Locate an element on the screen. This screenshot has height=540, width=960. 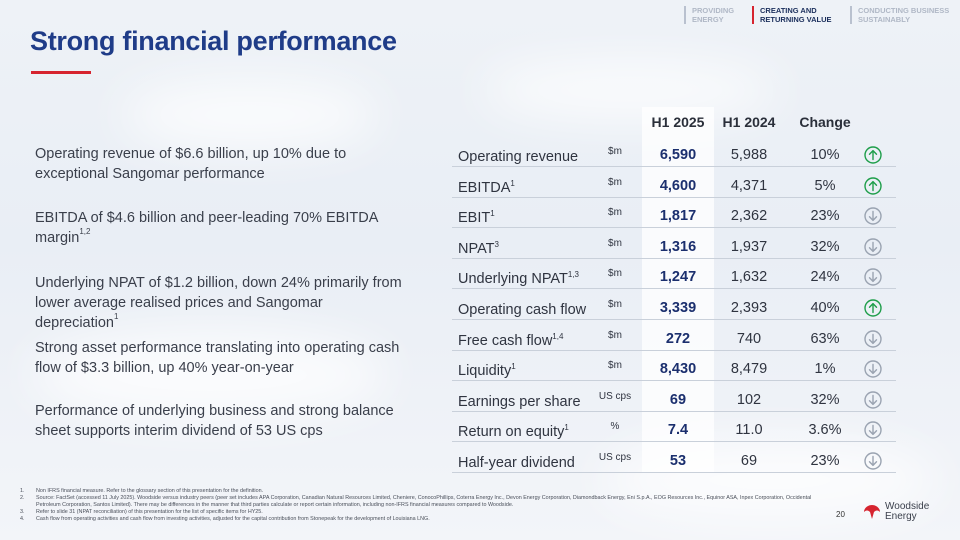
table-row: Liquidity1 $m 8,430 8,479 1% is located at coordinates (674, 366).